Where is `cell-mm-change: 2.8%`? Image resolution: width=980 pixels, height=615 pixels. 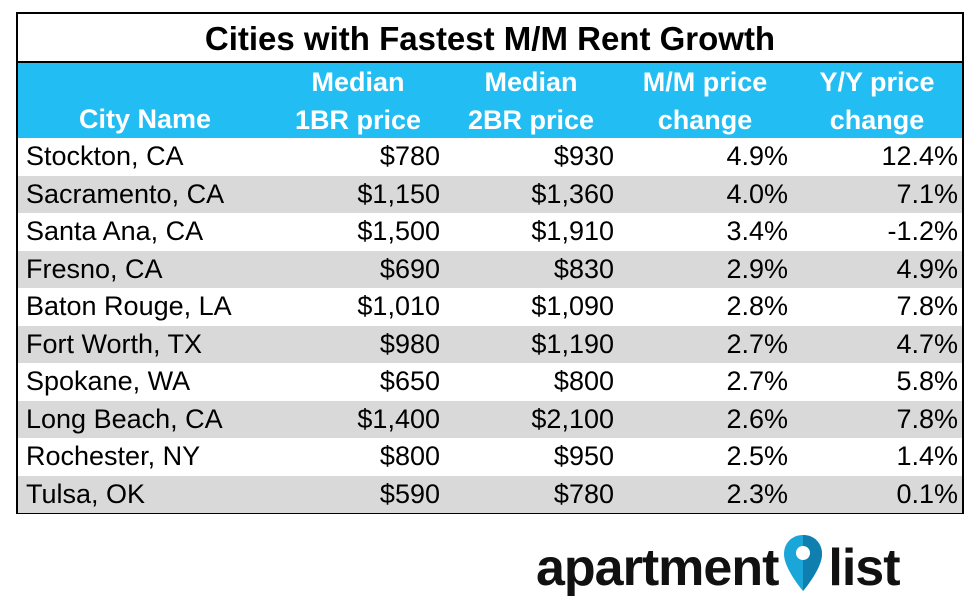
cell-mm-change: 2.8% is located at coordinates (757, 306).